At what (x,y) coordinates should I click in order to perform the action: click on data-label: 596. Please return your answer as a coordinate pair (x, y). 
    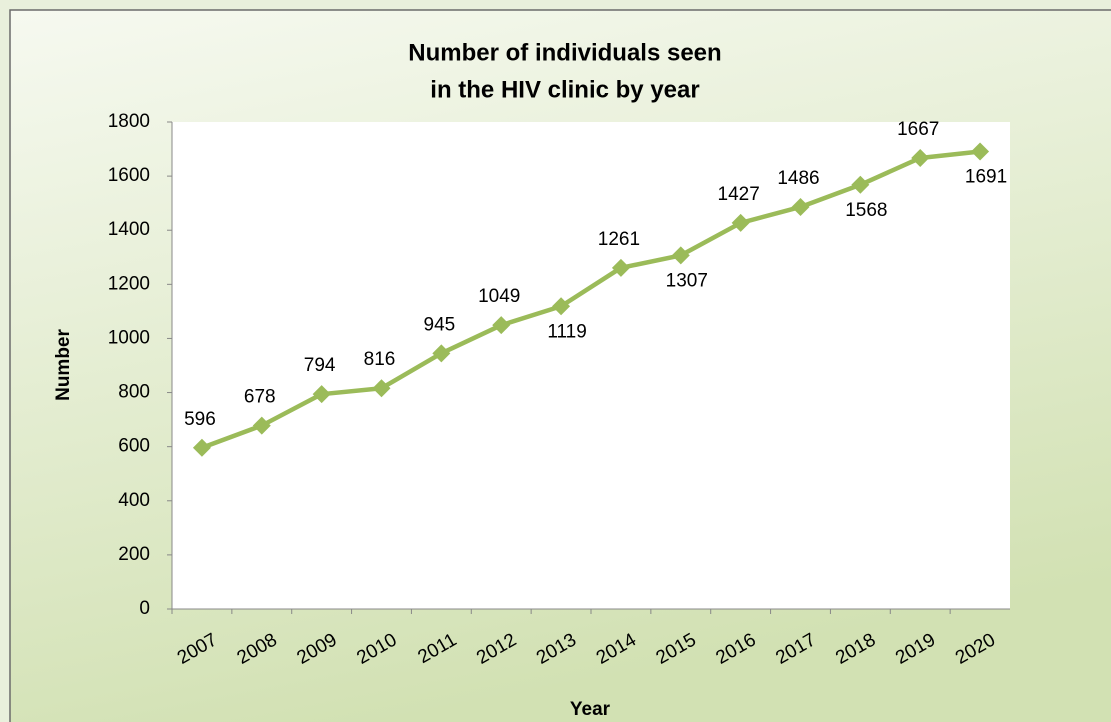
    Looking at the image, I should click on (200, 419).